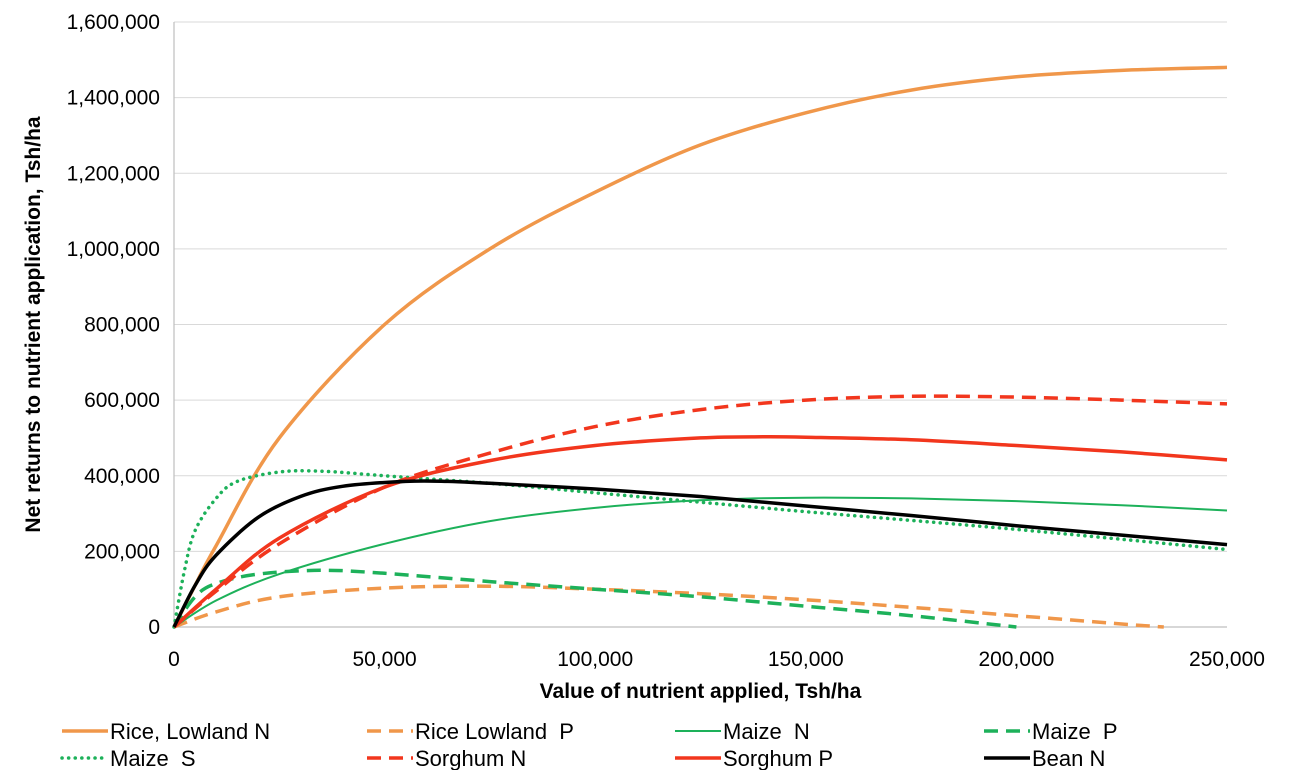  I want to click on legend-label-maize-n: Maize N, so click(766, 731).